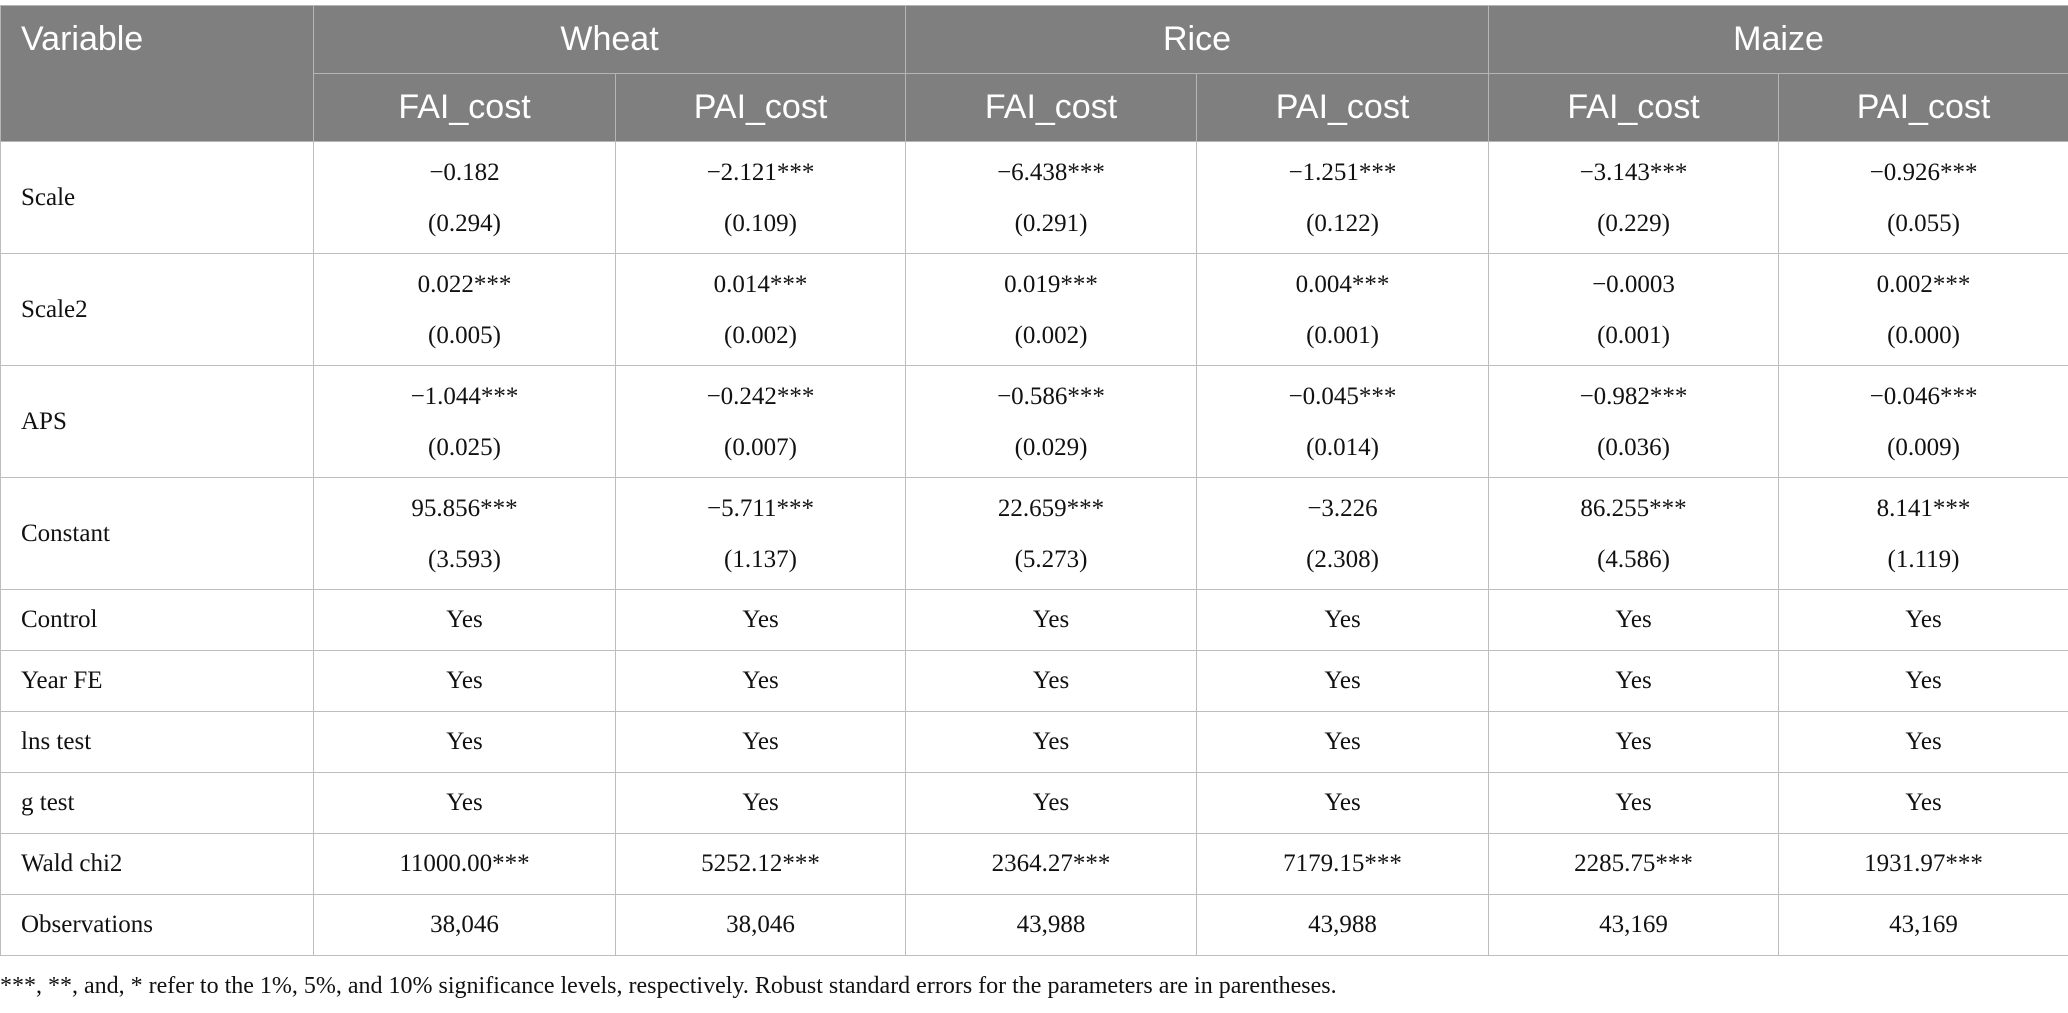 The width and height of the screenshot is (2068, 1013). I want to click on row-label: Scale, so click(157, 197).